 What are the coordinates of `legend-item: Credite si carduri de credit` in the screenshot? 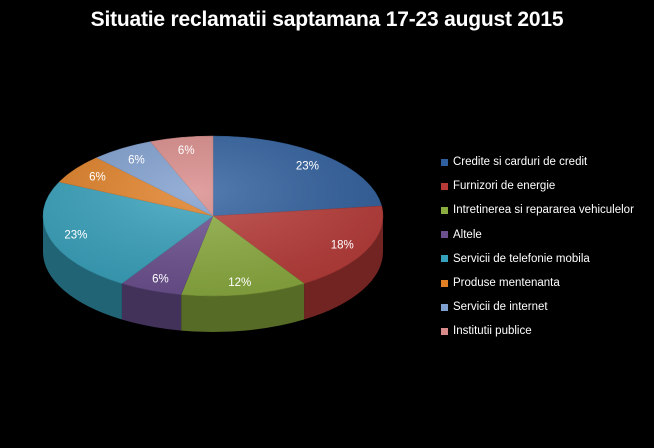 It's located at (537, 162).